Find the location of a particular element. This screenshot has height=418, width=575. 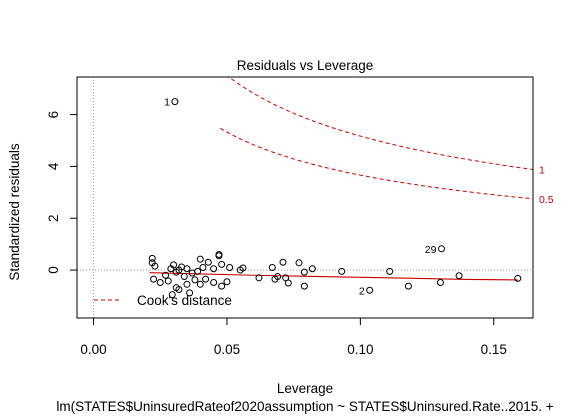

point-label: 29 is located at coordinates (431, 250).